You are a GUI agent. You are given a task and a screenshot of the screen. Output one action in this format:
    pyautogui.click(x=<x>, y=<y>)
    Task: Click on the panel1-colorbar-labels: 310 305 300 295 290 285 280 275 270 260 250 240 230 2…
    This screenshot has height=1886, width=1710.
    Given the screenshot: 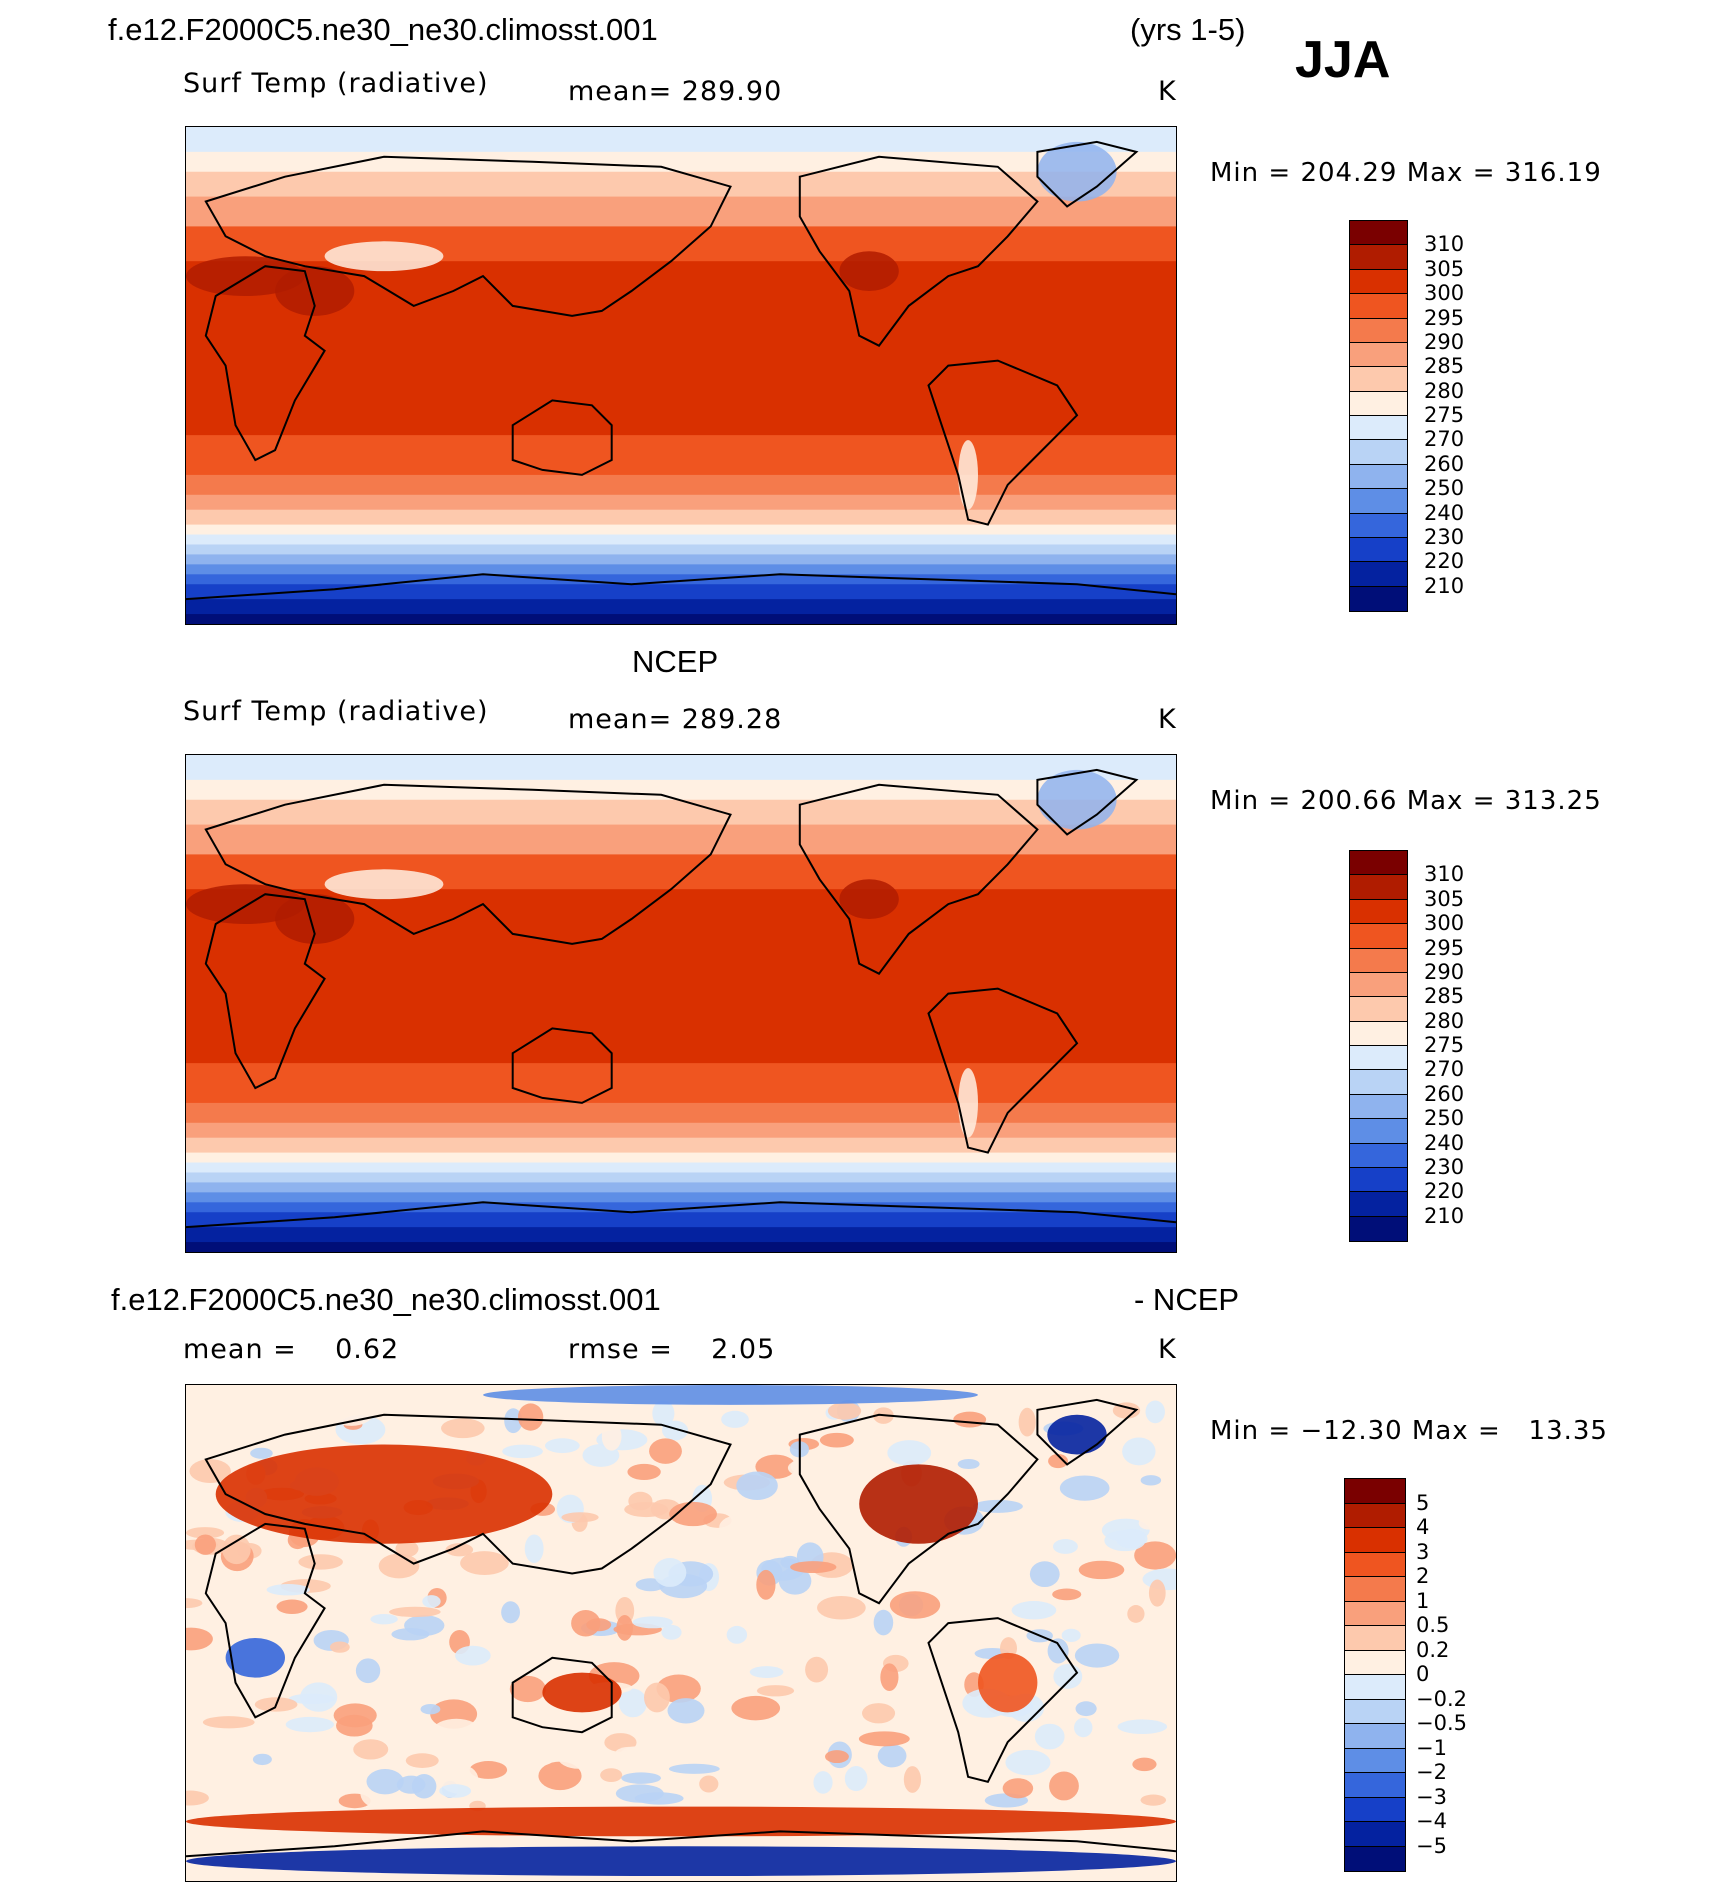 What is the action you would take?
    pyautogui.click(x=1464, y=415)
    